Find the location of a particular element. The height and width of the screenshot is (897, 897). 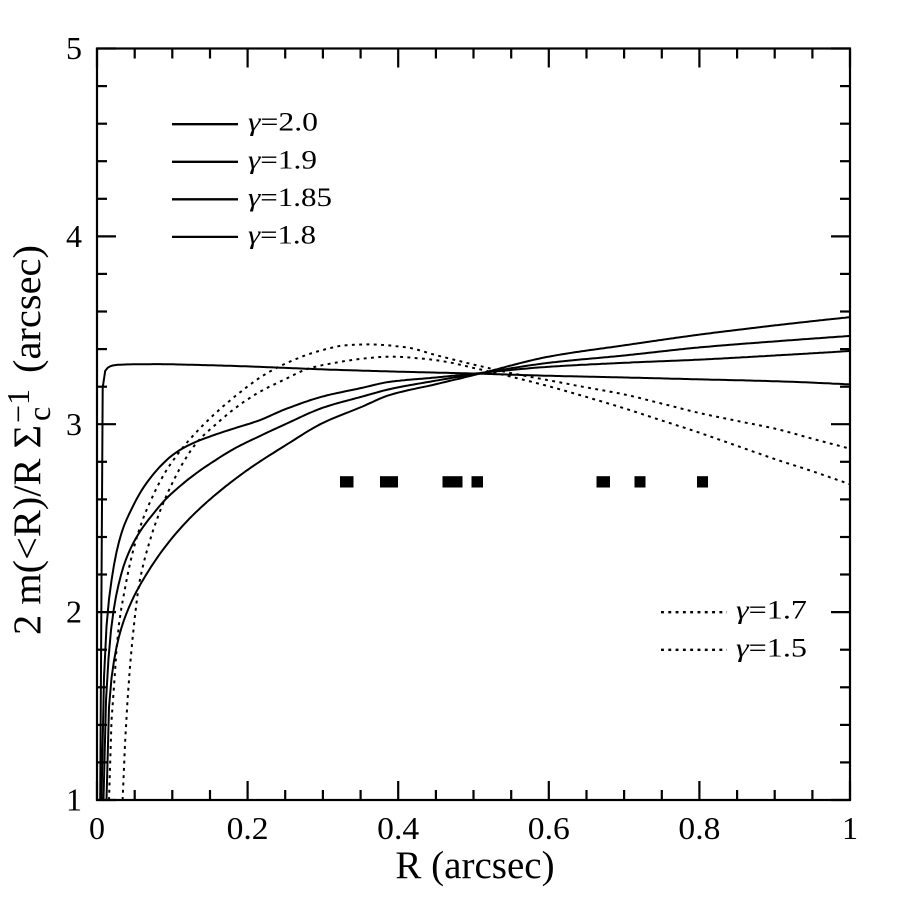

svg-text: 2 is located at coordinates (74, 612).